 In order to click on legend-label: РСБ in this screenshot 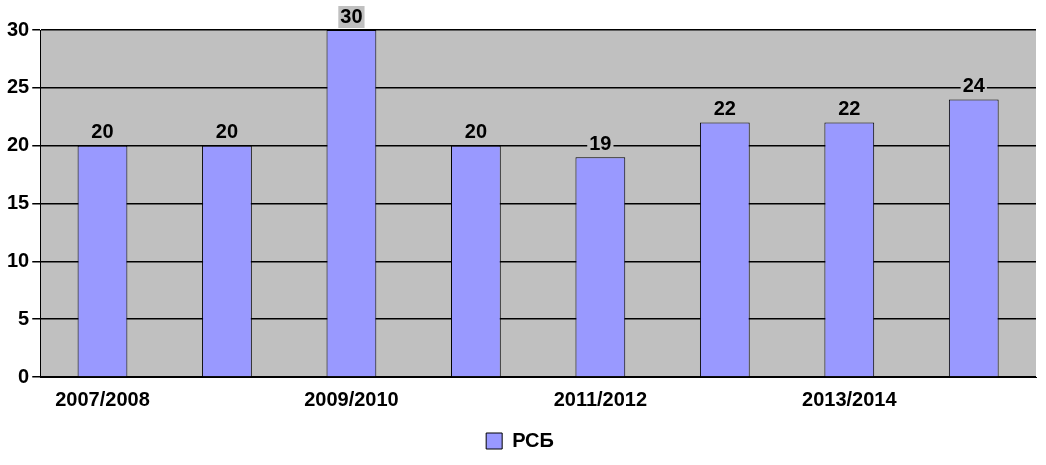, I will do `click(533, 439)`.